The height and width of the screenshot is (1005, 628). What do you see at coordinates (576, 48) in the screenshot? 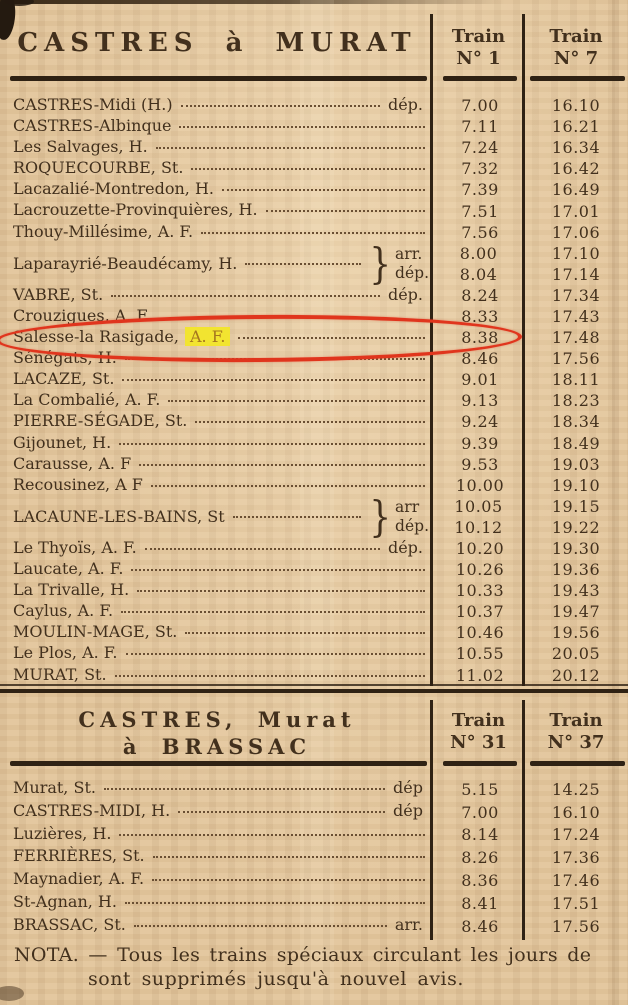
I see `table1-col-train7-header: Train N° 7` at bounding box center [576, 48].